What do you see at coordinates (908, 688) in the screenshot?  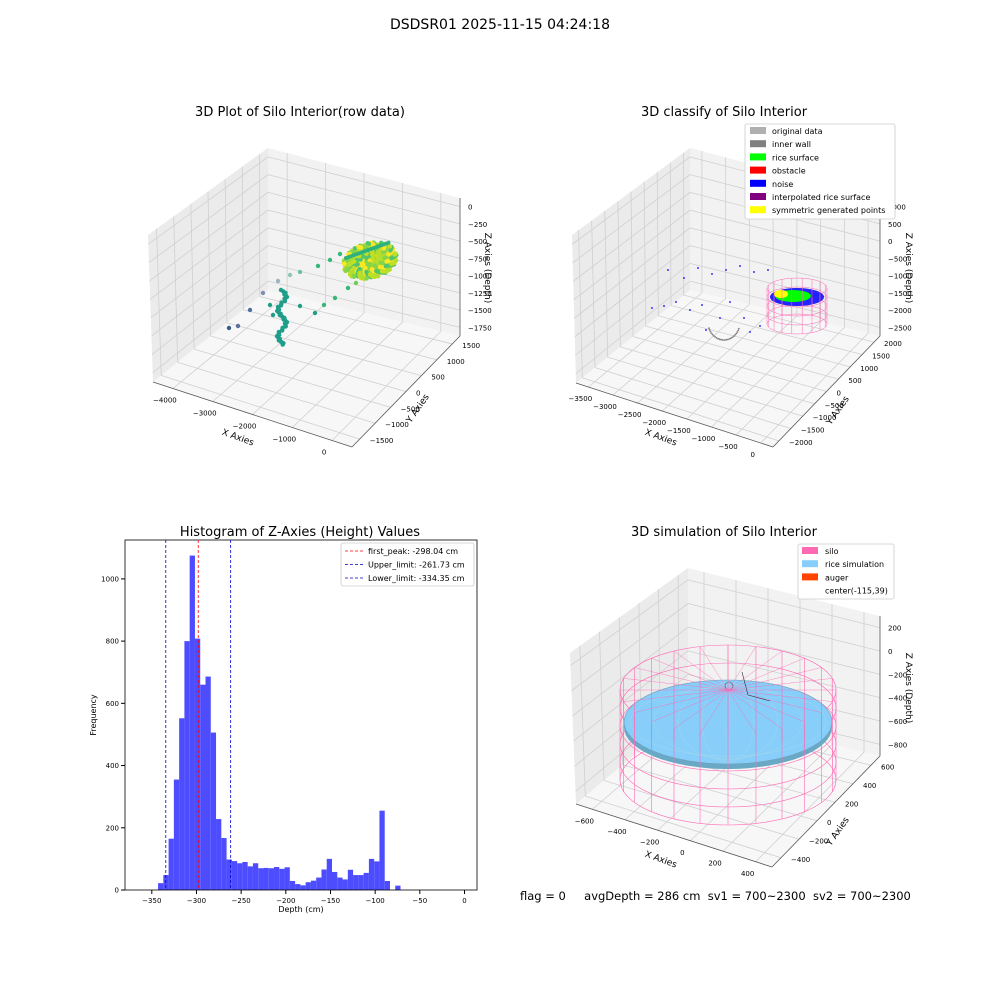 I see `z-axis-label: Z Axies (Depth)` at bounding box center [908, 688].